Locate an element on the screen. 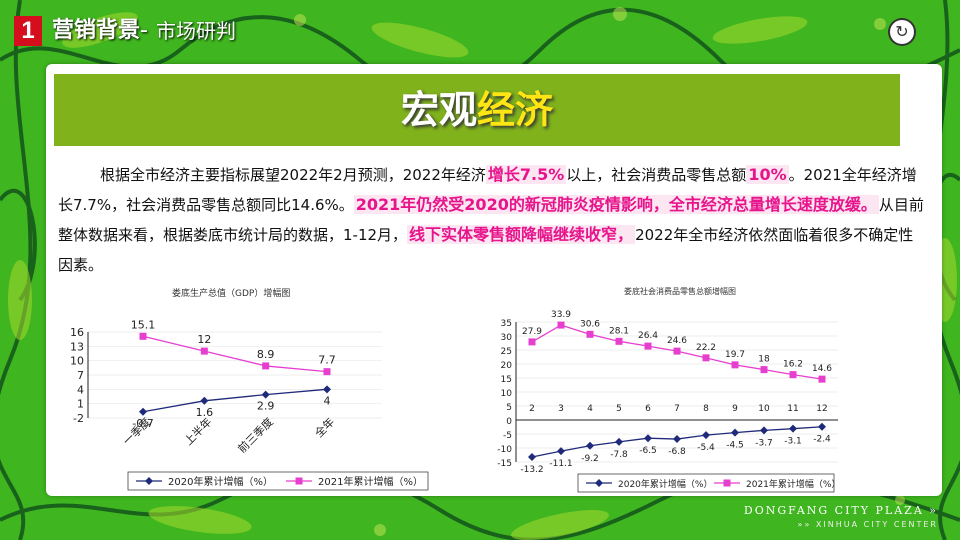 The width and height of the screenshot is (960, 540). section-title: 营销背景- is located at coordinates (100, 31).